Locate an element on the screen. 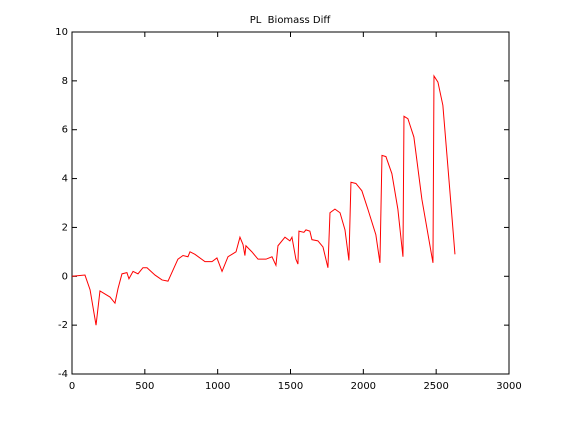  y-tick-label: -4 is located at coordinates (63, 374).